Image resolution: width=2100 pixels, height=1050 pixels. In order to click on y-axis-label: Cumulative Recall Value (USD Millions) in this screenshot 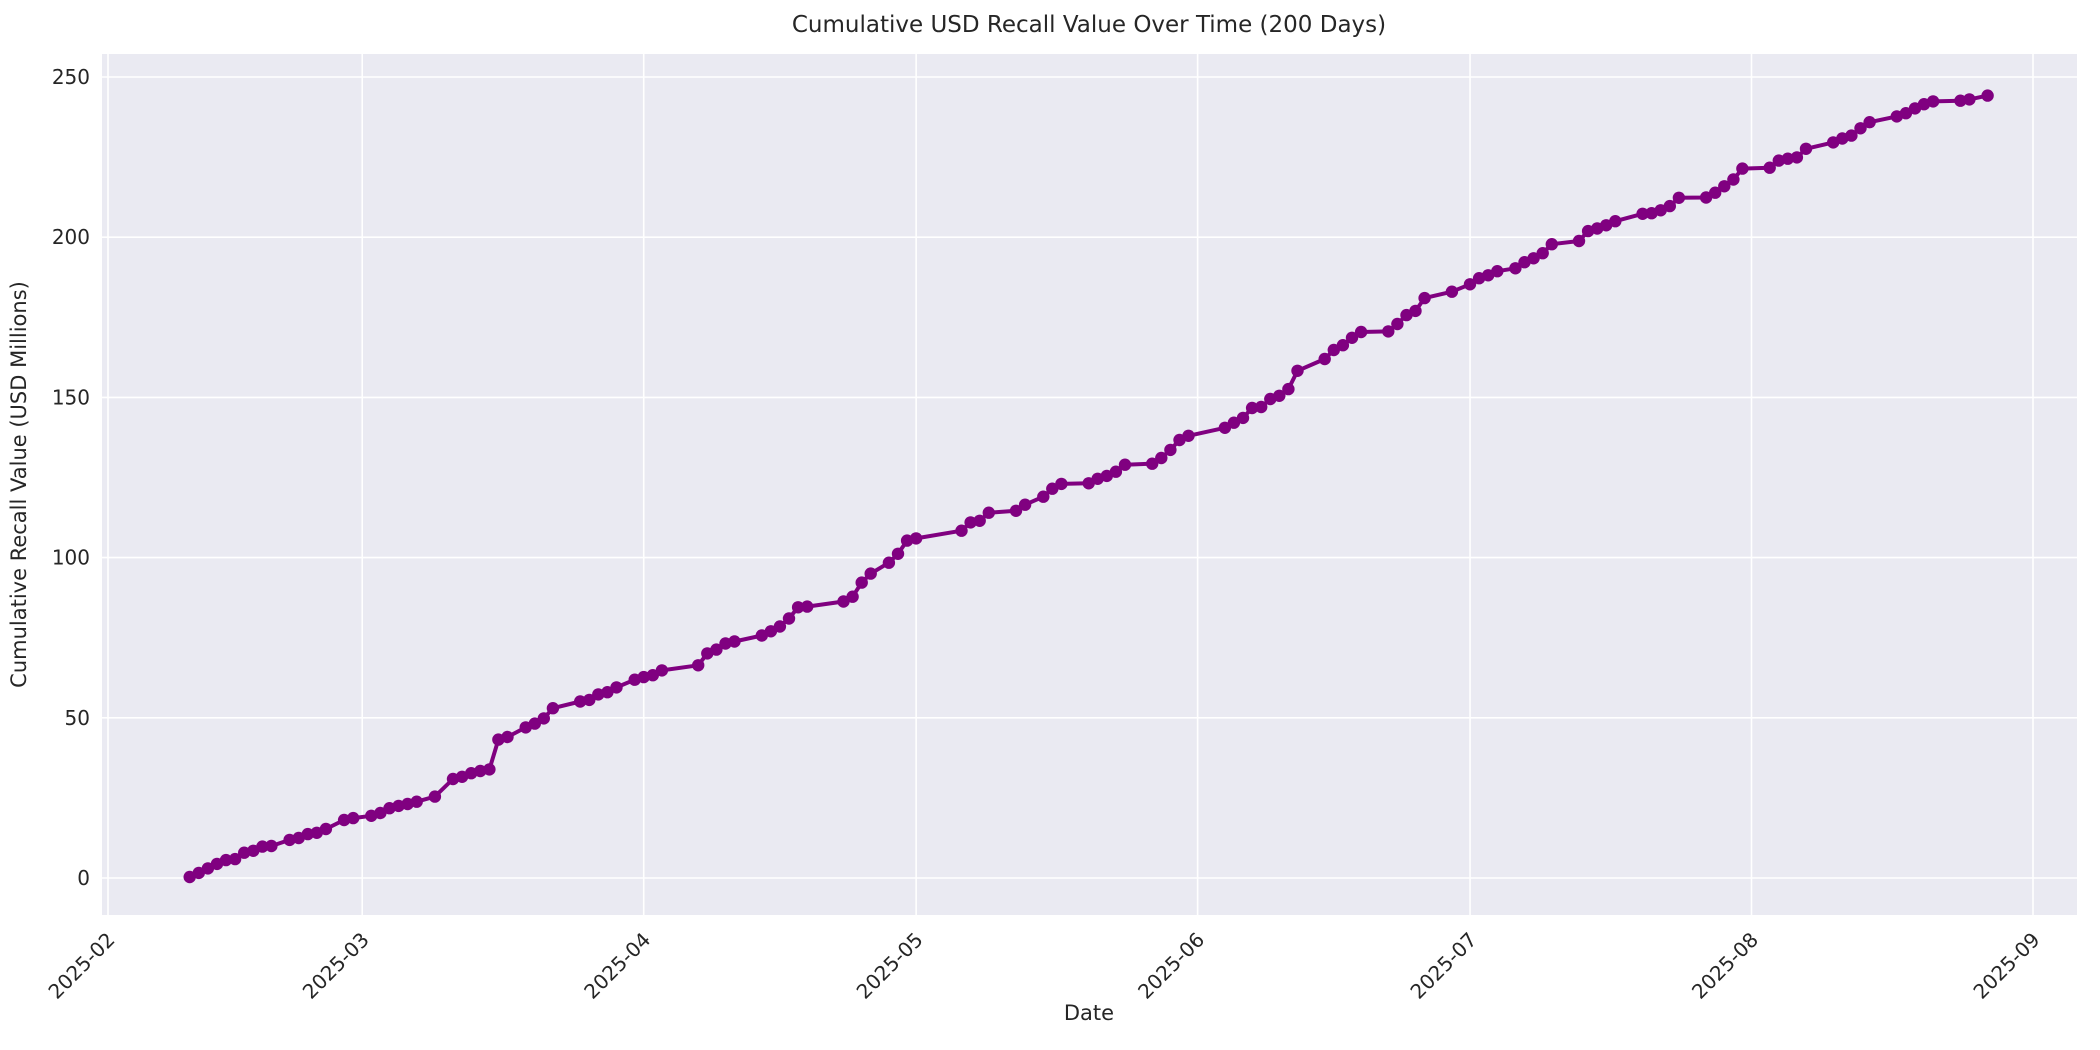, I will do `click(19, 484)`.